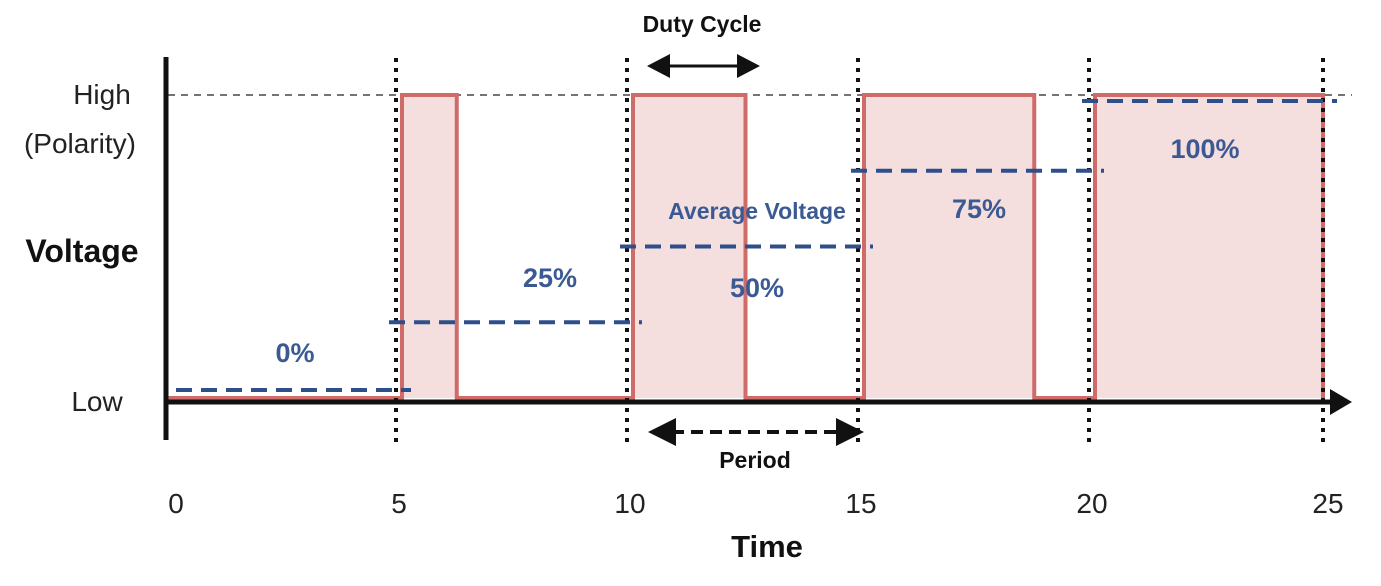 The height and width of the screenshot is (586, 1381). What do you see at coordinates (1091, 503) in the screenshot?
I see `x-tick-label: 20` at bounding box center [1091, 503].